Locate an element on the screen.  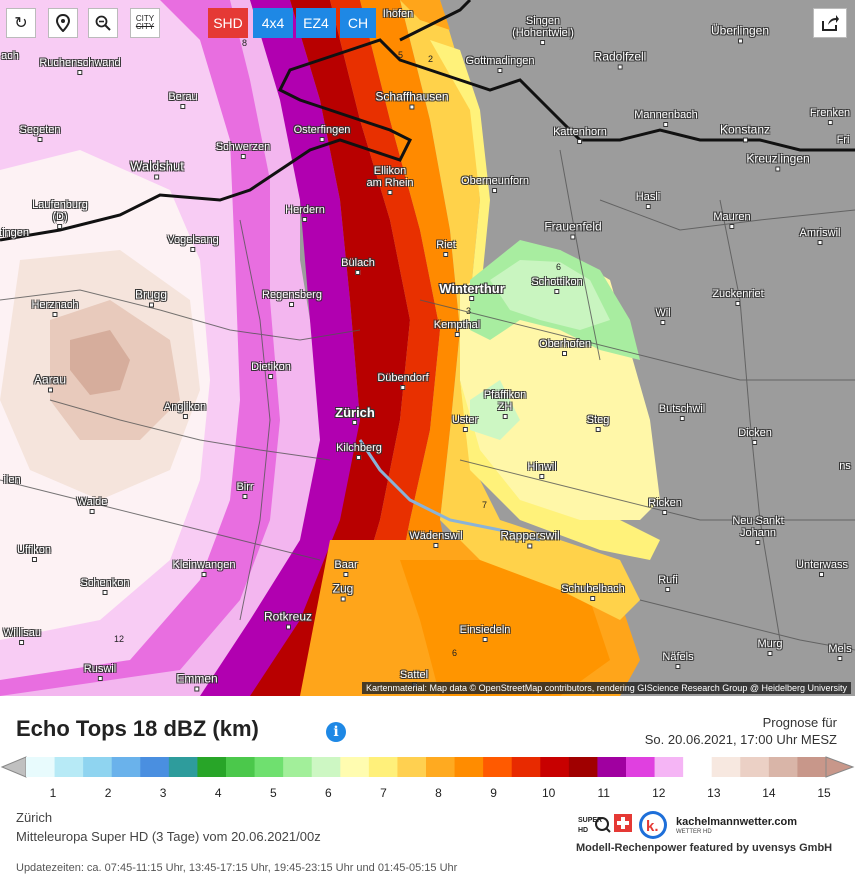
reload-button: ↻ is located at coordinates (21, 23).